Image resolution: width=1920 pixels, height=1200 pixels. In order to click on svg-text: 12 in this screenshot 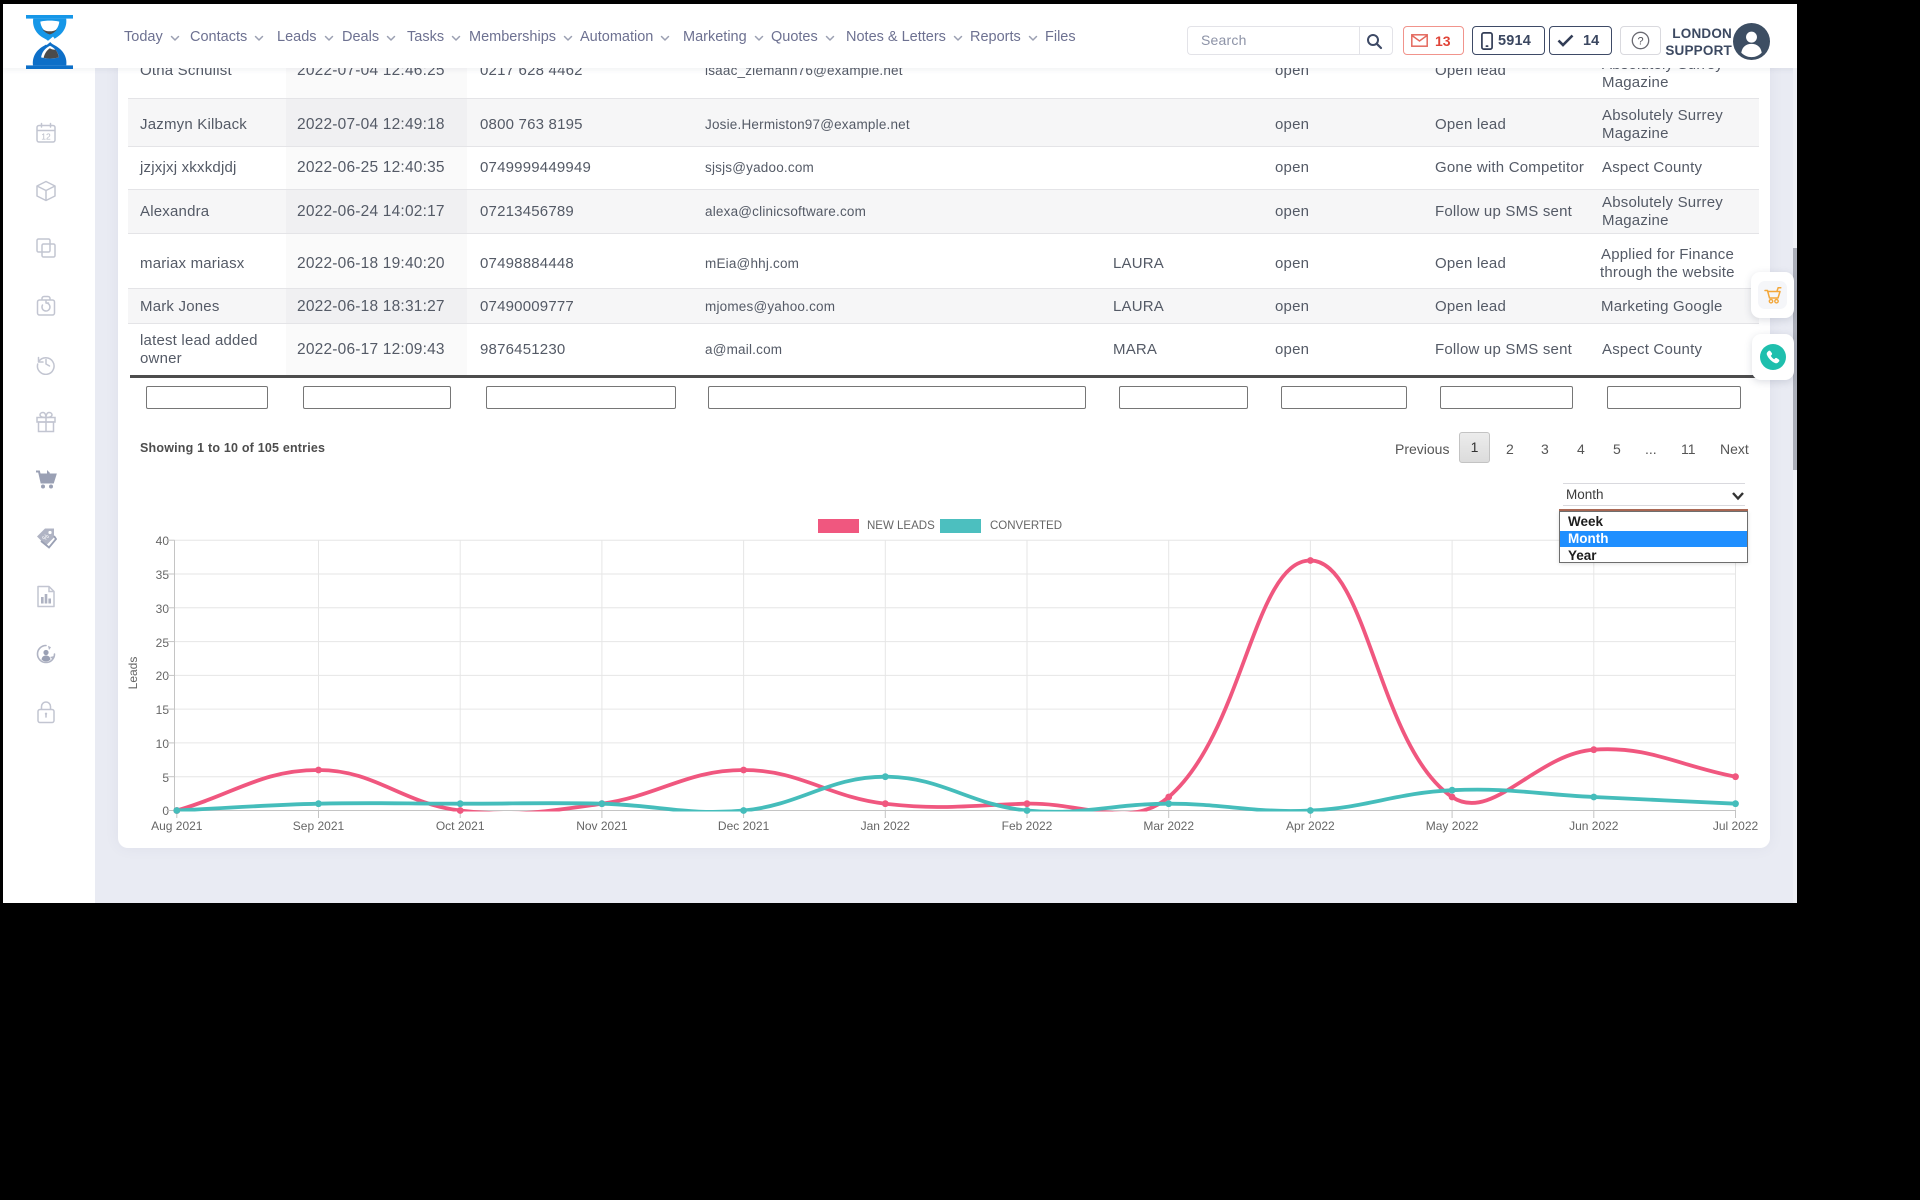, I will do `click(46, 137)`.